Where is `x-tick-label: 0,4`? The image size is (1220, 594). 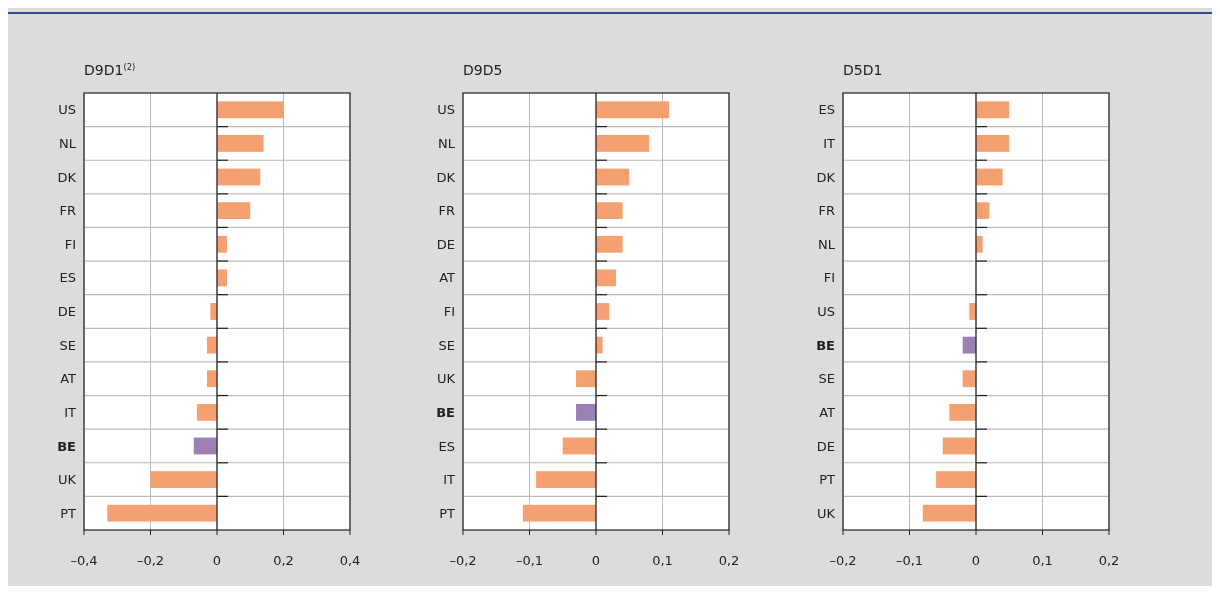
x-tick-label: 0,4 is located at coordinates (350, 560).